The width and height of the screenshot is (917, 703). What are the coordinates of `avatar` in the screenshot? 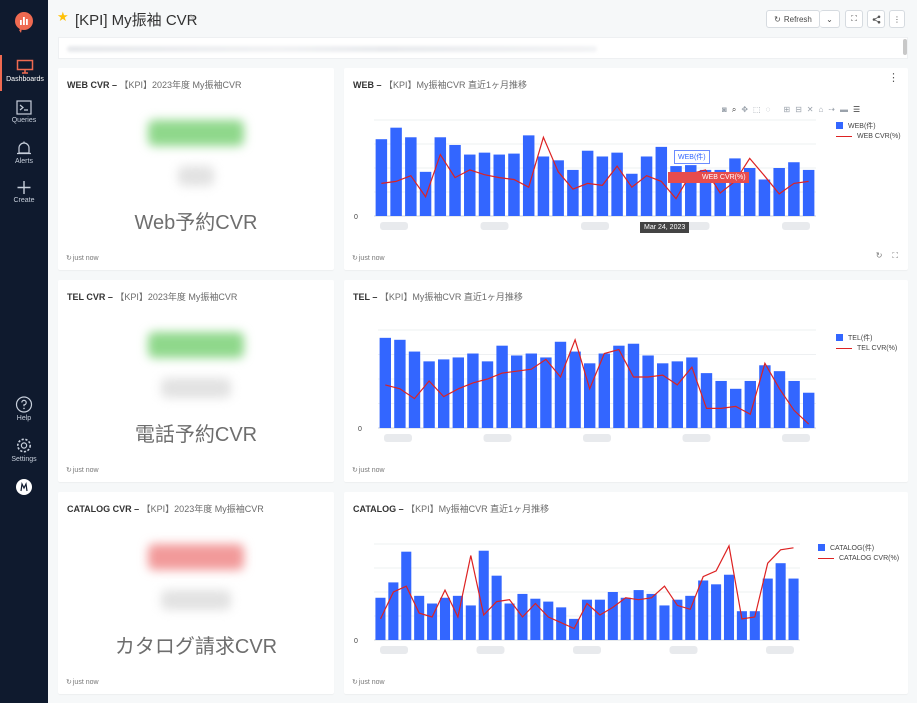 It's located at (24, 487).